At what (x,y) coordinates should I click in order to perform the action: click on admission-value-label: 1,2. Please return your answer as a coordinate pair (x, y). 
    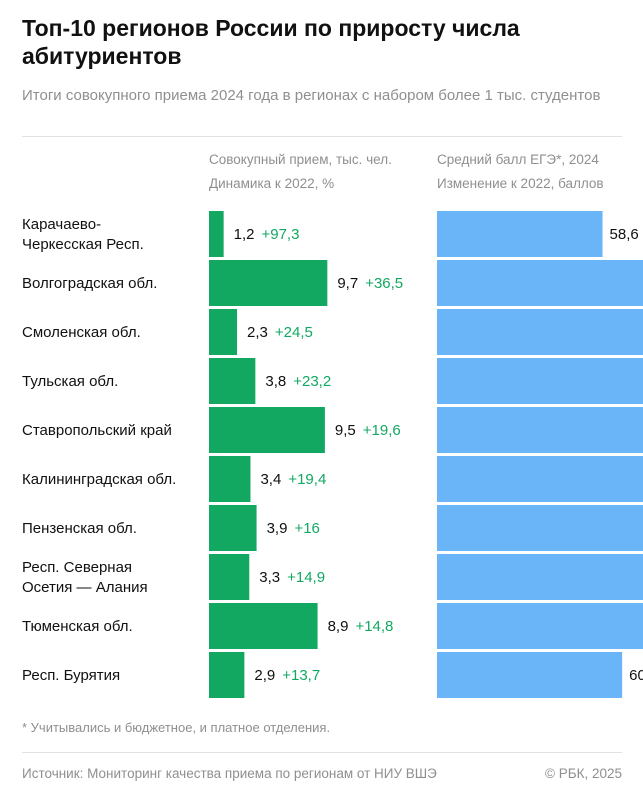
    Looking at the image, I should click on (244, 234).